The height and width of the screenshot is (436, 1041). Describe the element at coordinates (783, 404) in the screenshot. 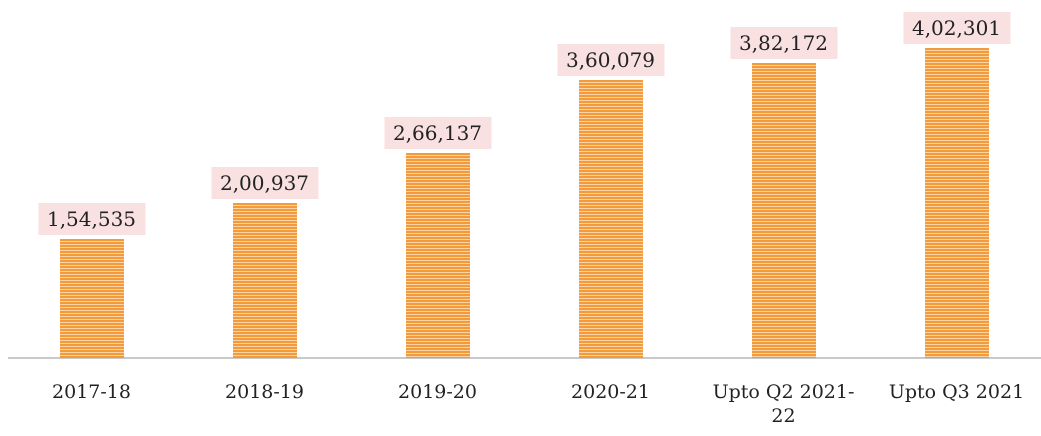

I see `x-tick-label: Upto Q2 2021-22` at that location.